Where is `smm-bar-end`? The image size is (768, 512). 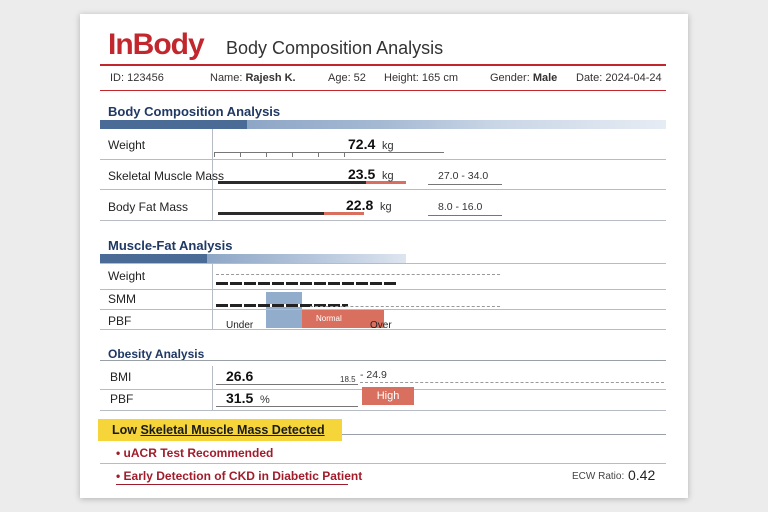
smm-bar-end is located at coordinates (386, 182).